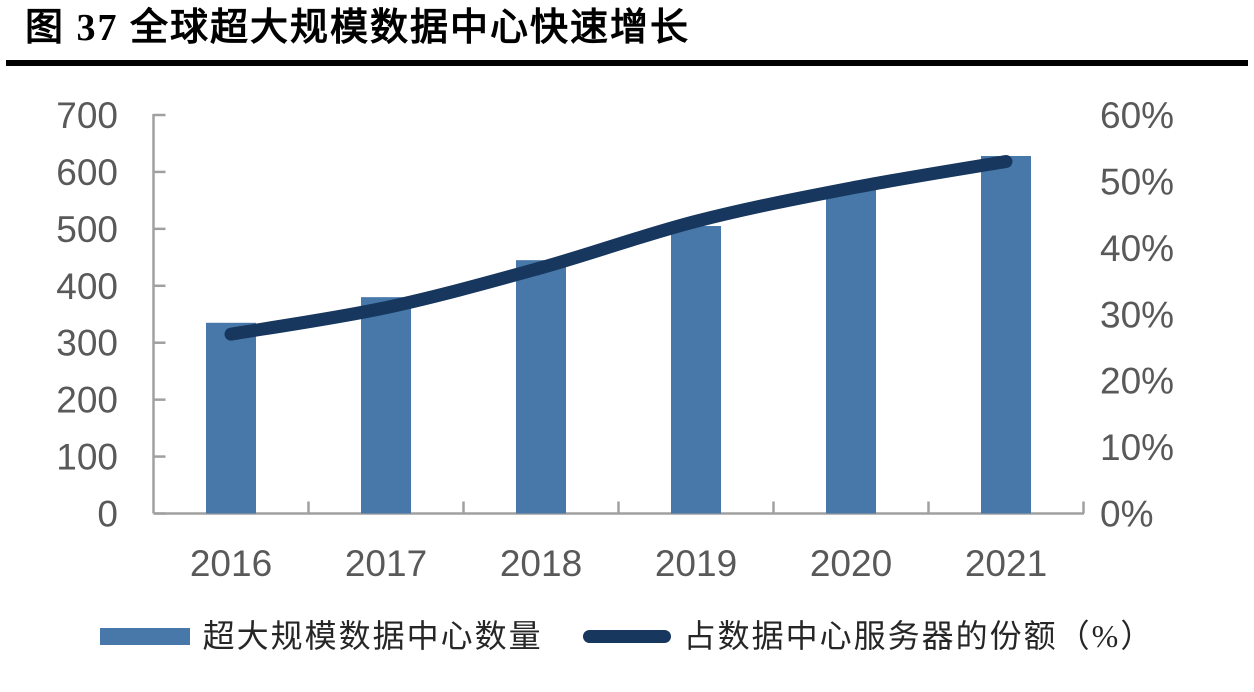 This screenshot has height=692, width=1254. Describe the element at coordinates (696, 563) in the screenshot. I see `x-tick-label: 2019` at that location.